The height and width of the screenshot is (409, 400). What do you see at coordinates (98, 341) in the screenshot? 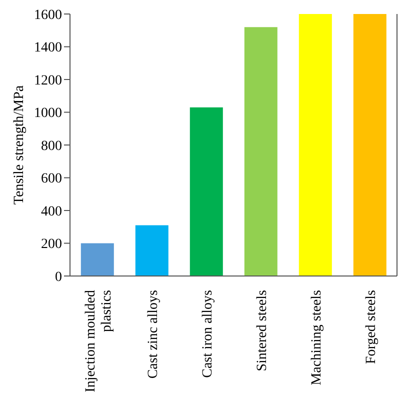
I see `x-tick-label: Injection moulded plastics` at bounding box center [98, 341].